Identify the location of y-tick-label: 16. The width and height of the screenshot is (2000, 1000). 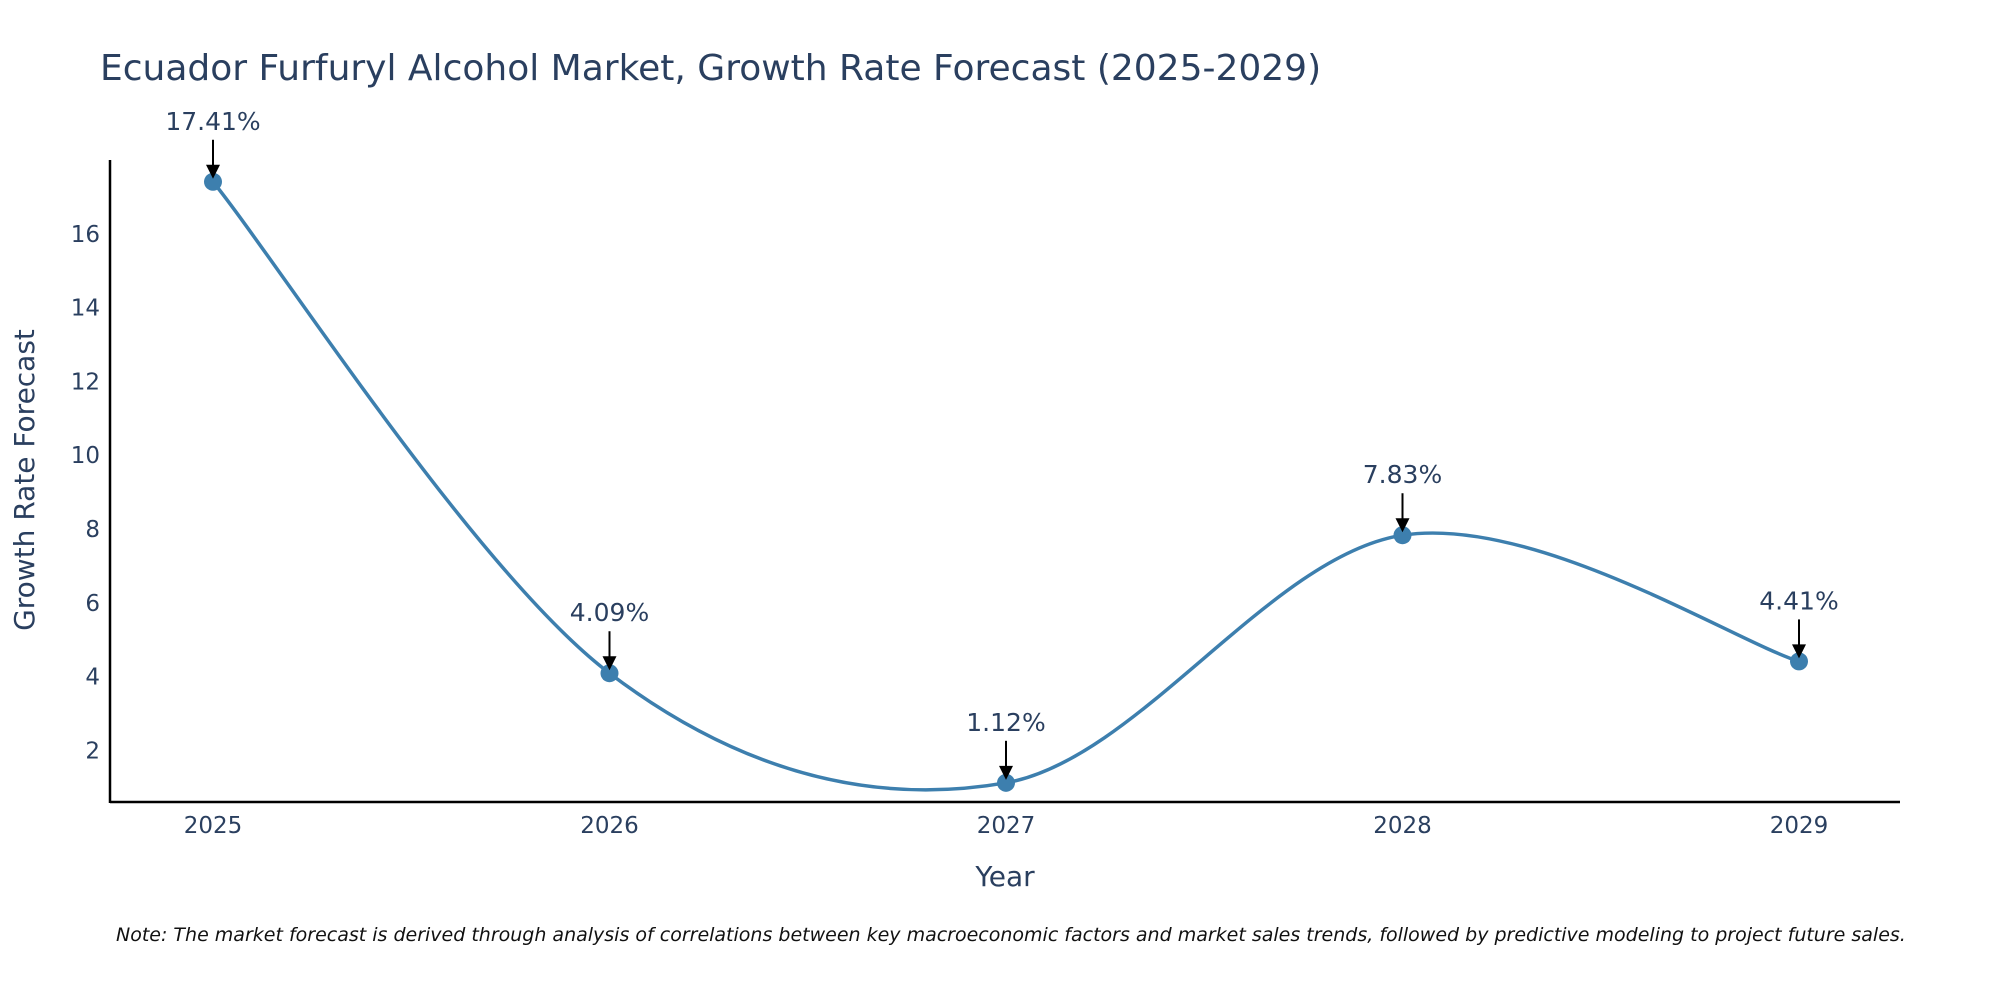
(85, 235).